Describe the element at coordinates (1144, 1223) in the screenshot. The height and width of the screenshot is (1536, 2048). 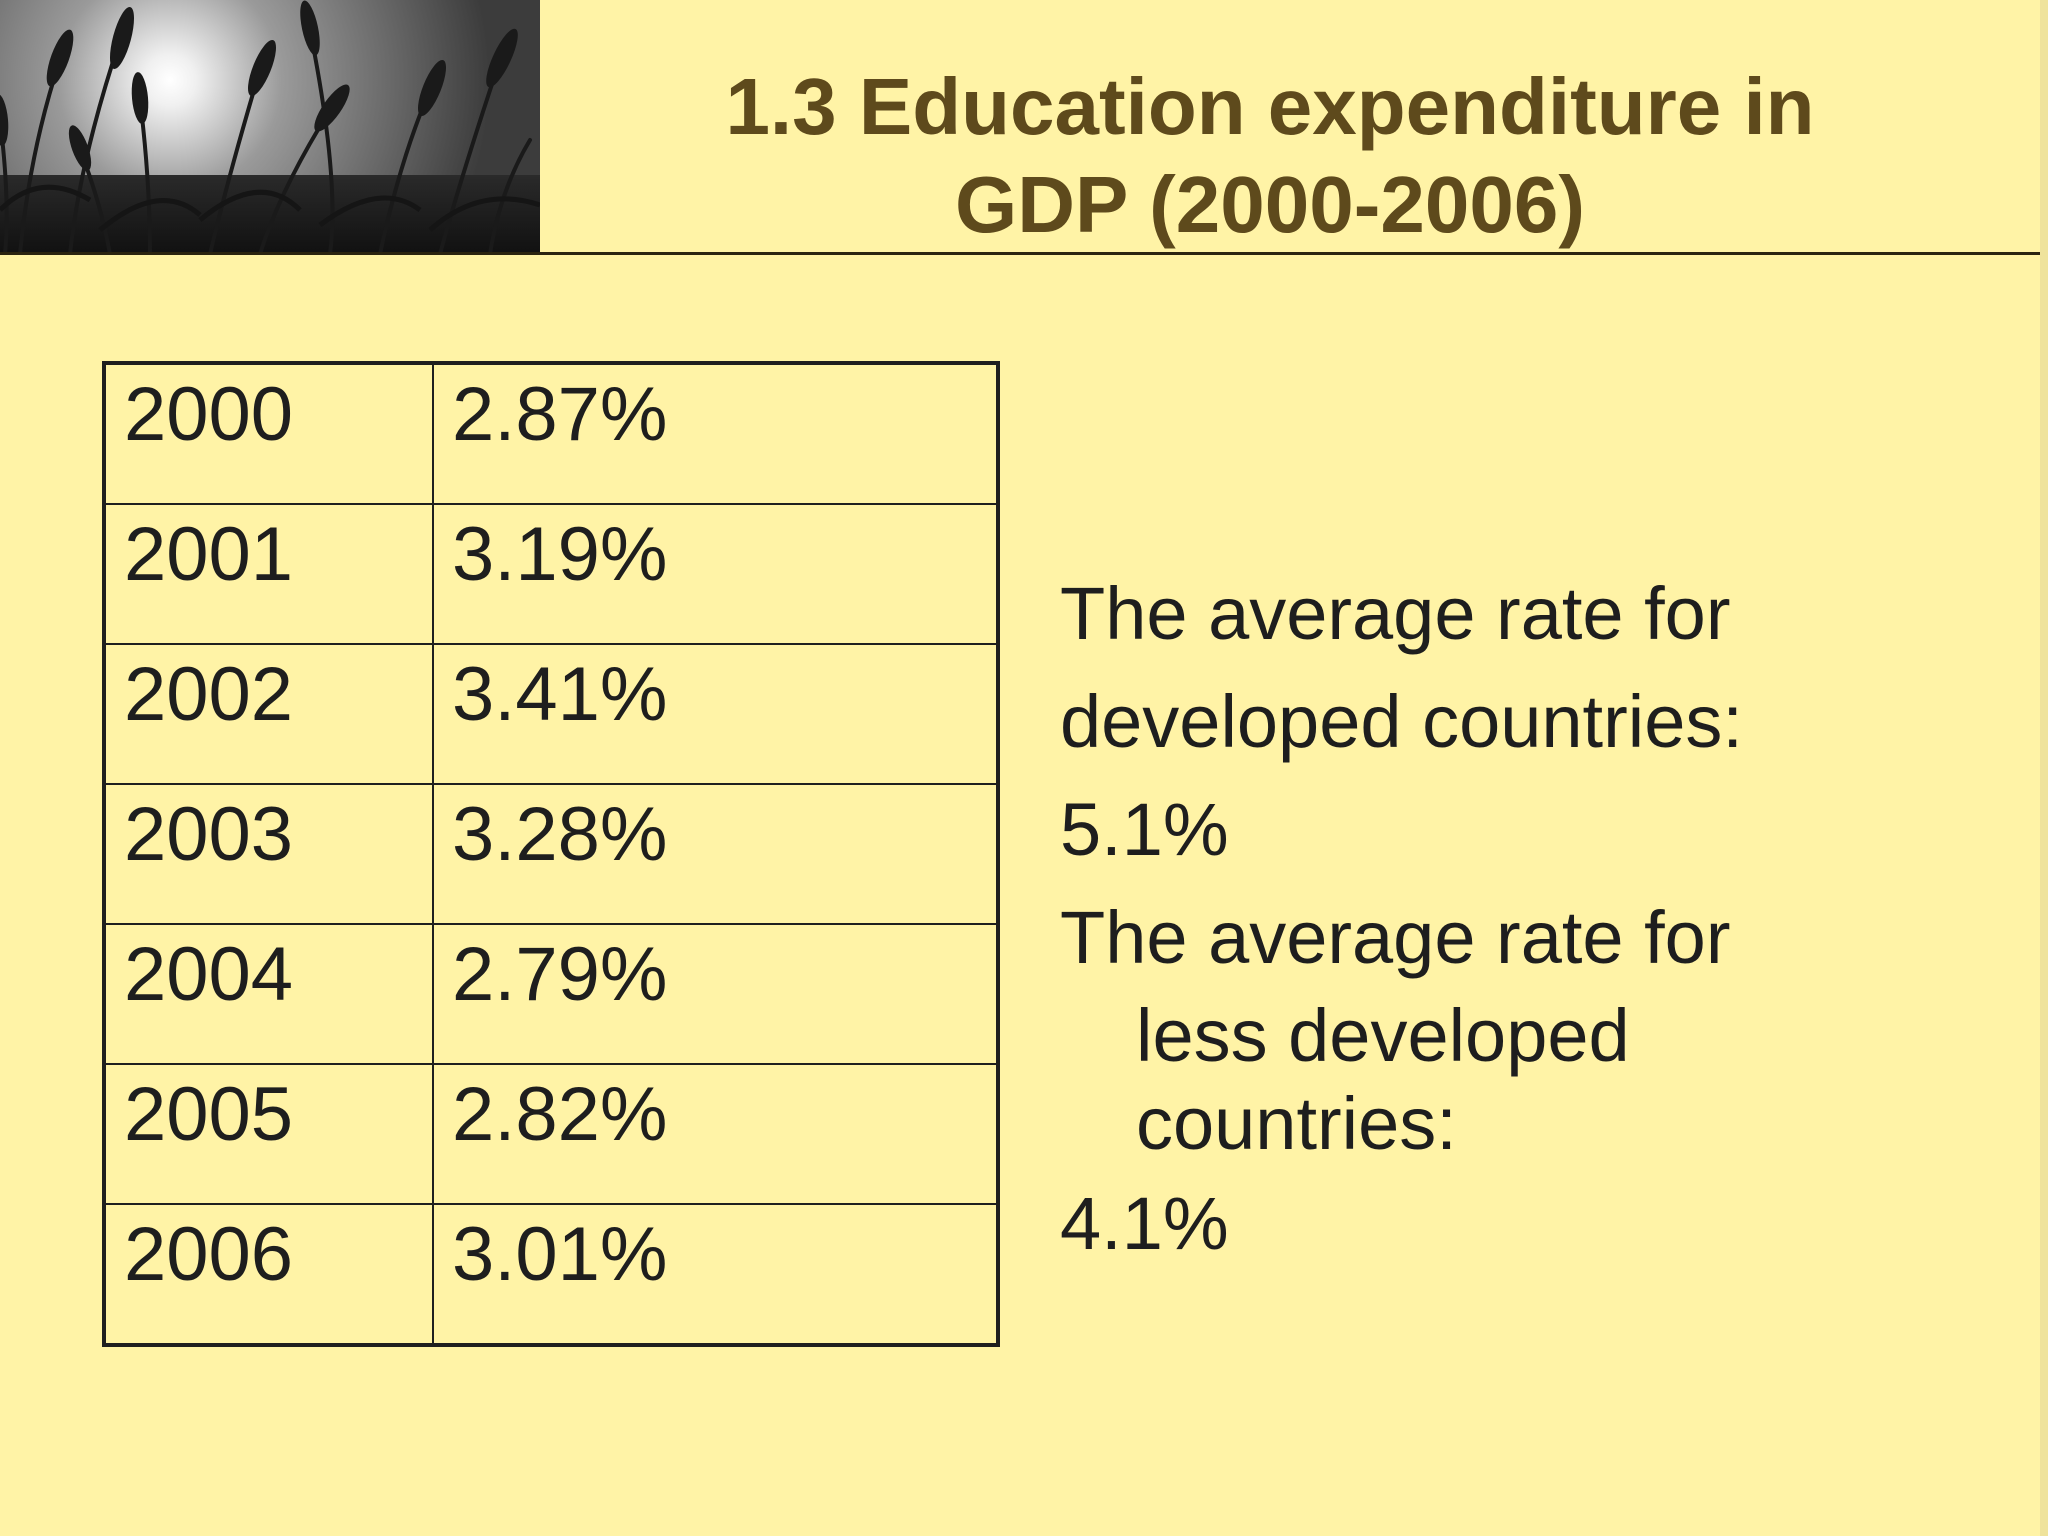
I see `less-developed-value: 4.1%` at that location.